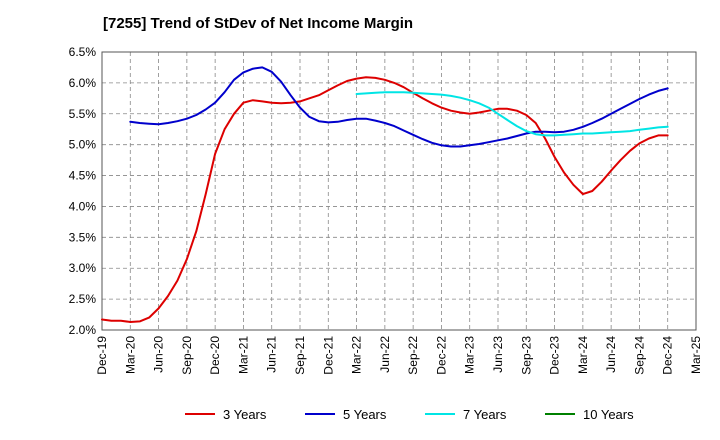 This screenshot has width=720, height=440. What do you see at coordinates (83, 237) in the screenshot?
I see `y-tick-label: 3.5%` at bounding box center [83, 237].